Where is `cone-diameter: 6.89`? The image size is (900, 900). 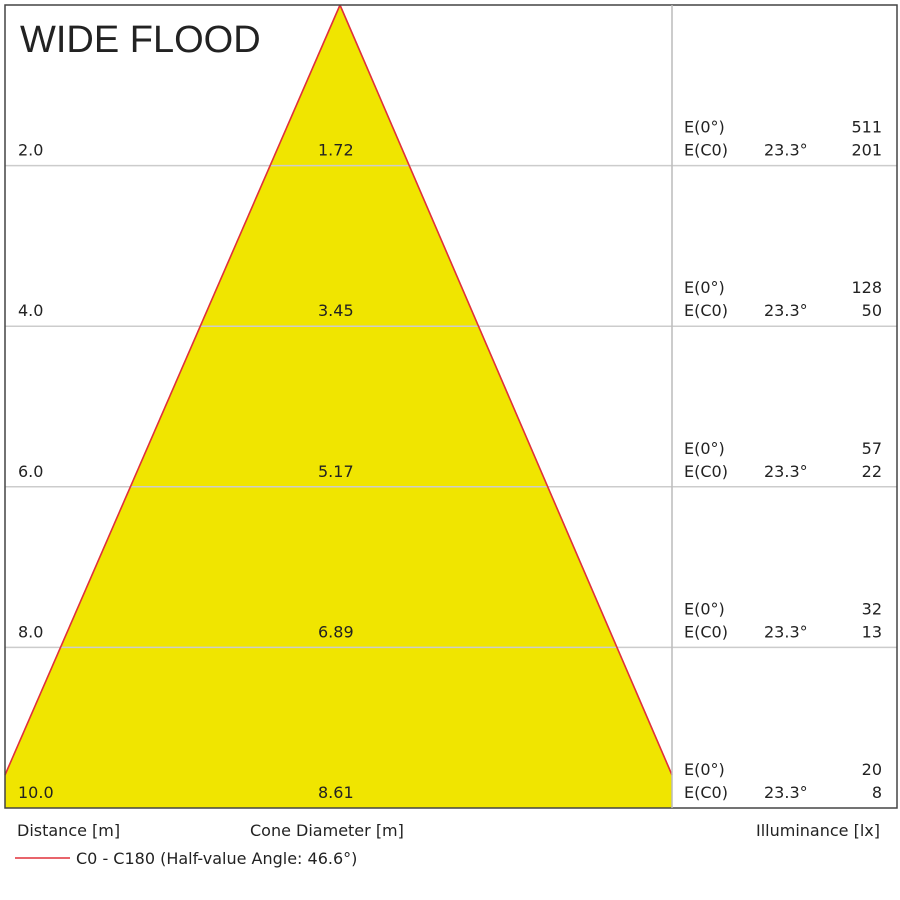
cone-diameter: 6.89 is located at coordinates (336, 631).